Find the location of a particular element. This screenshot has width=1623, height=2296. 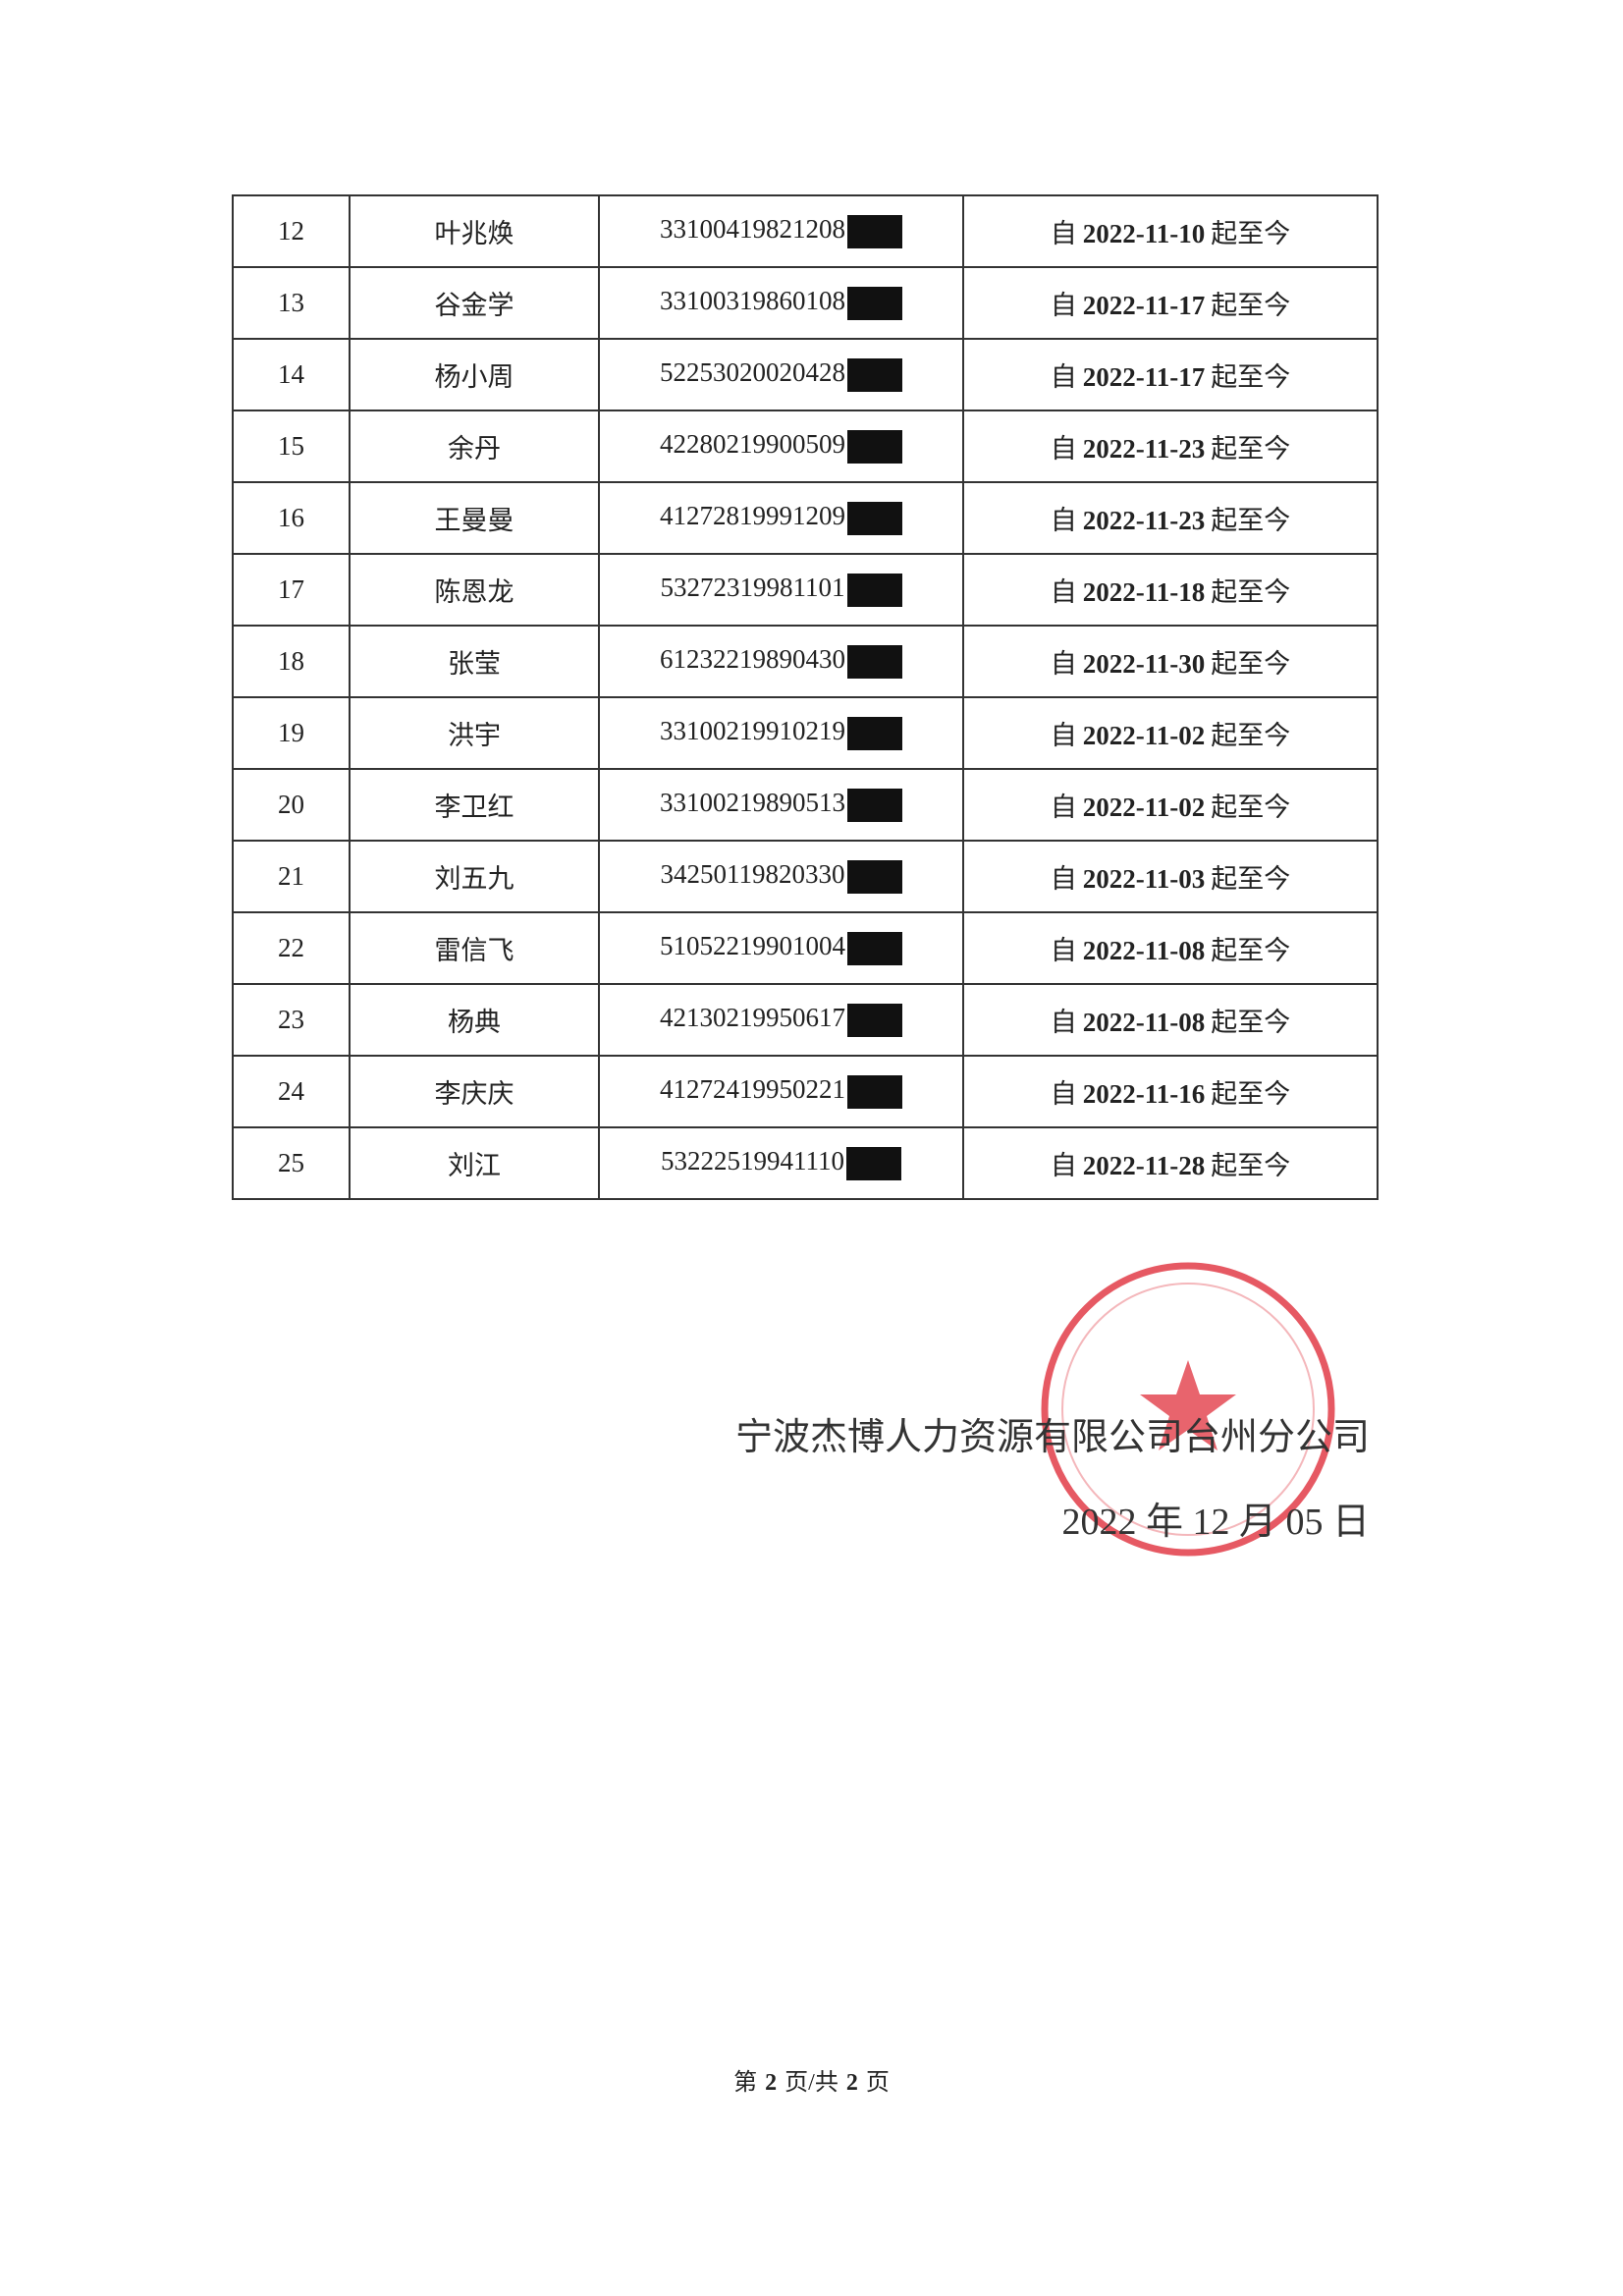

cell: 自 2022-11-08 起至今 is located at coordinates (1170, 1020).